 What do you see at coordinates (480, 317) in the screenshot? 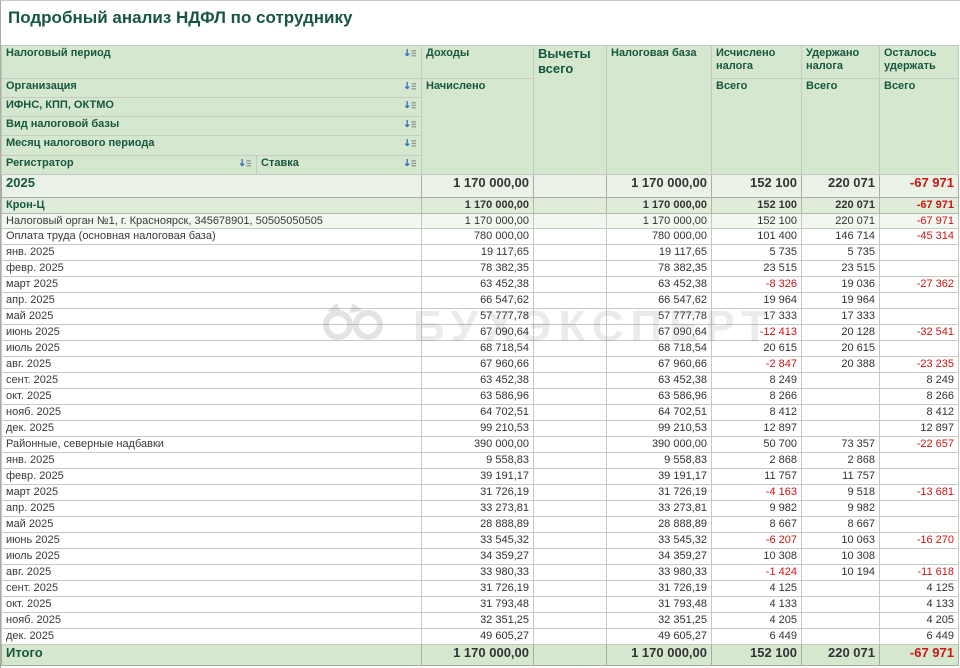
I see `table-row: май 2025 57 777,78 57 777,78 17 333 17 333` at bounding box center [480, 317].